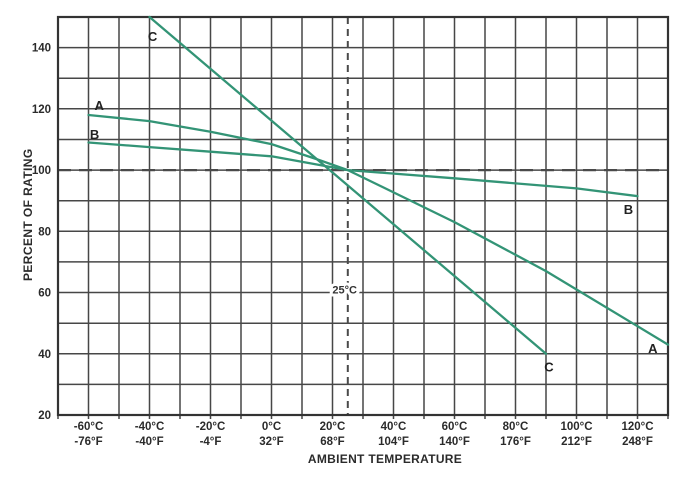  Describe the element at coordinates (637, 442) in the screenshot. I see `x-tick-label-fahrenheit: 248°F` at that location.